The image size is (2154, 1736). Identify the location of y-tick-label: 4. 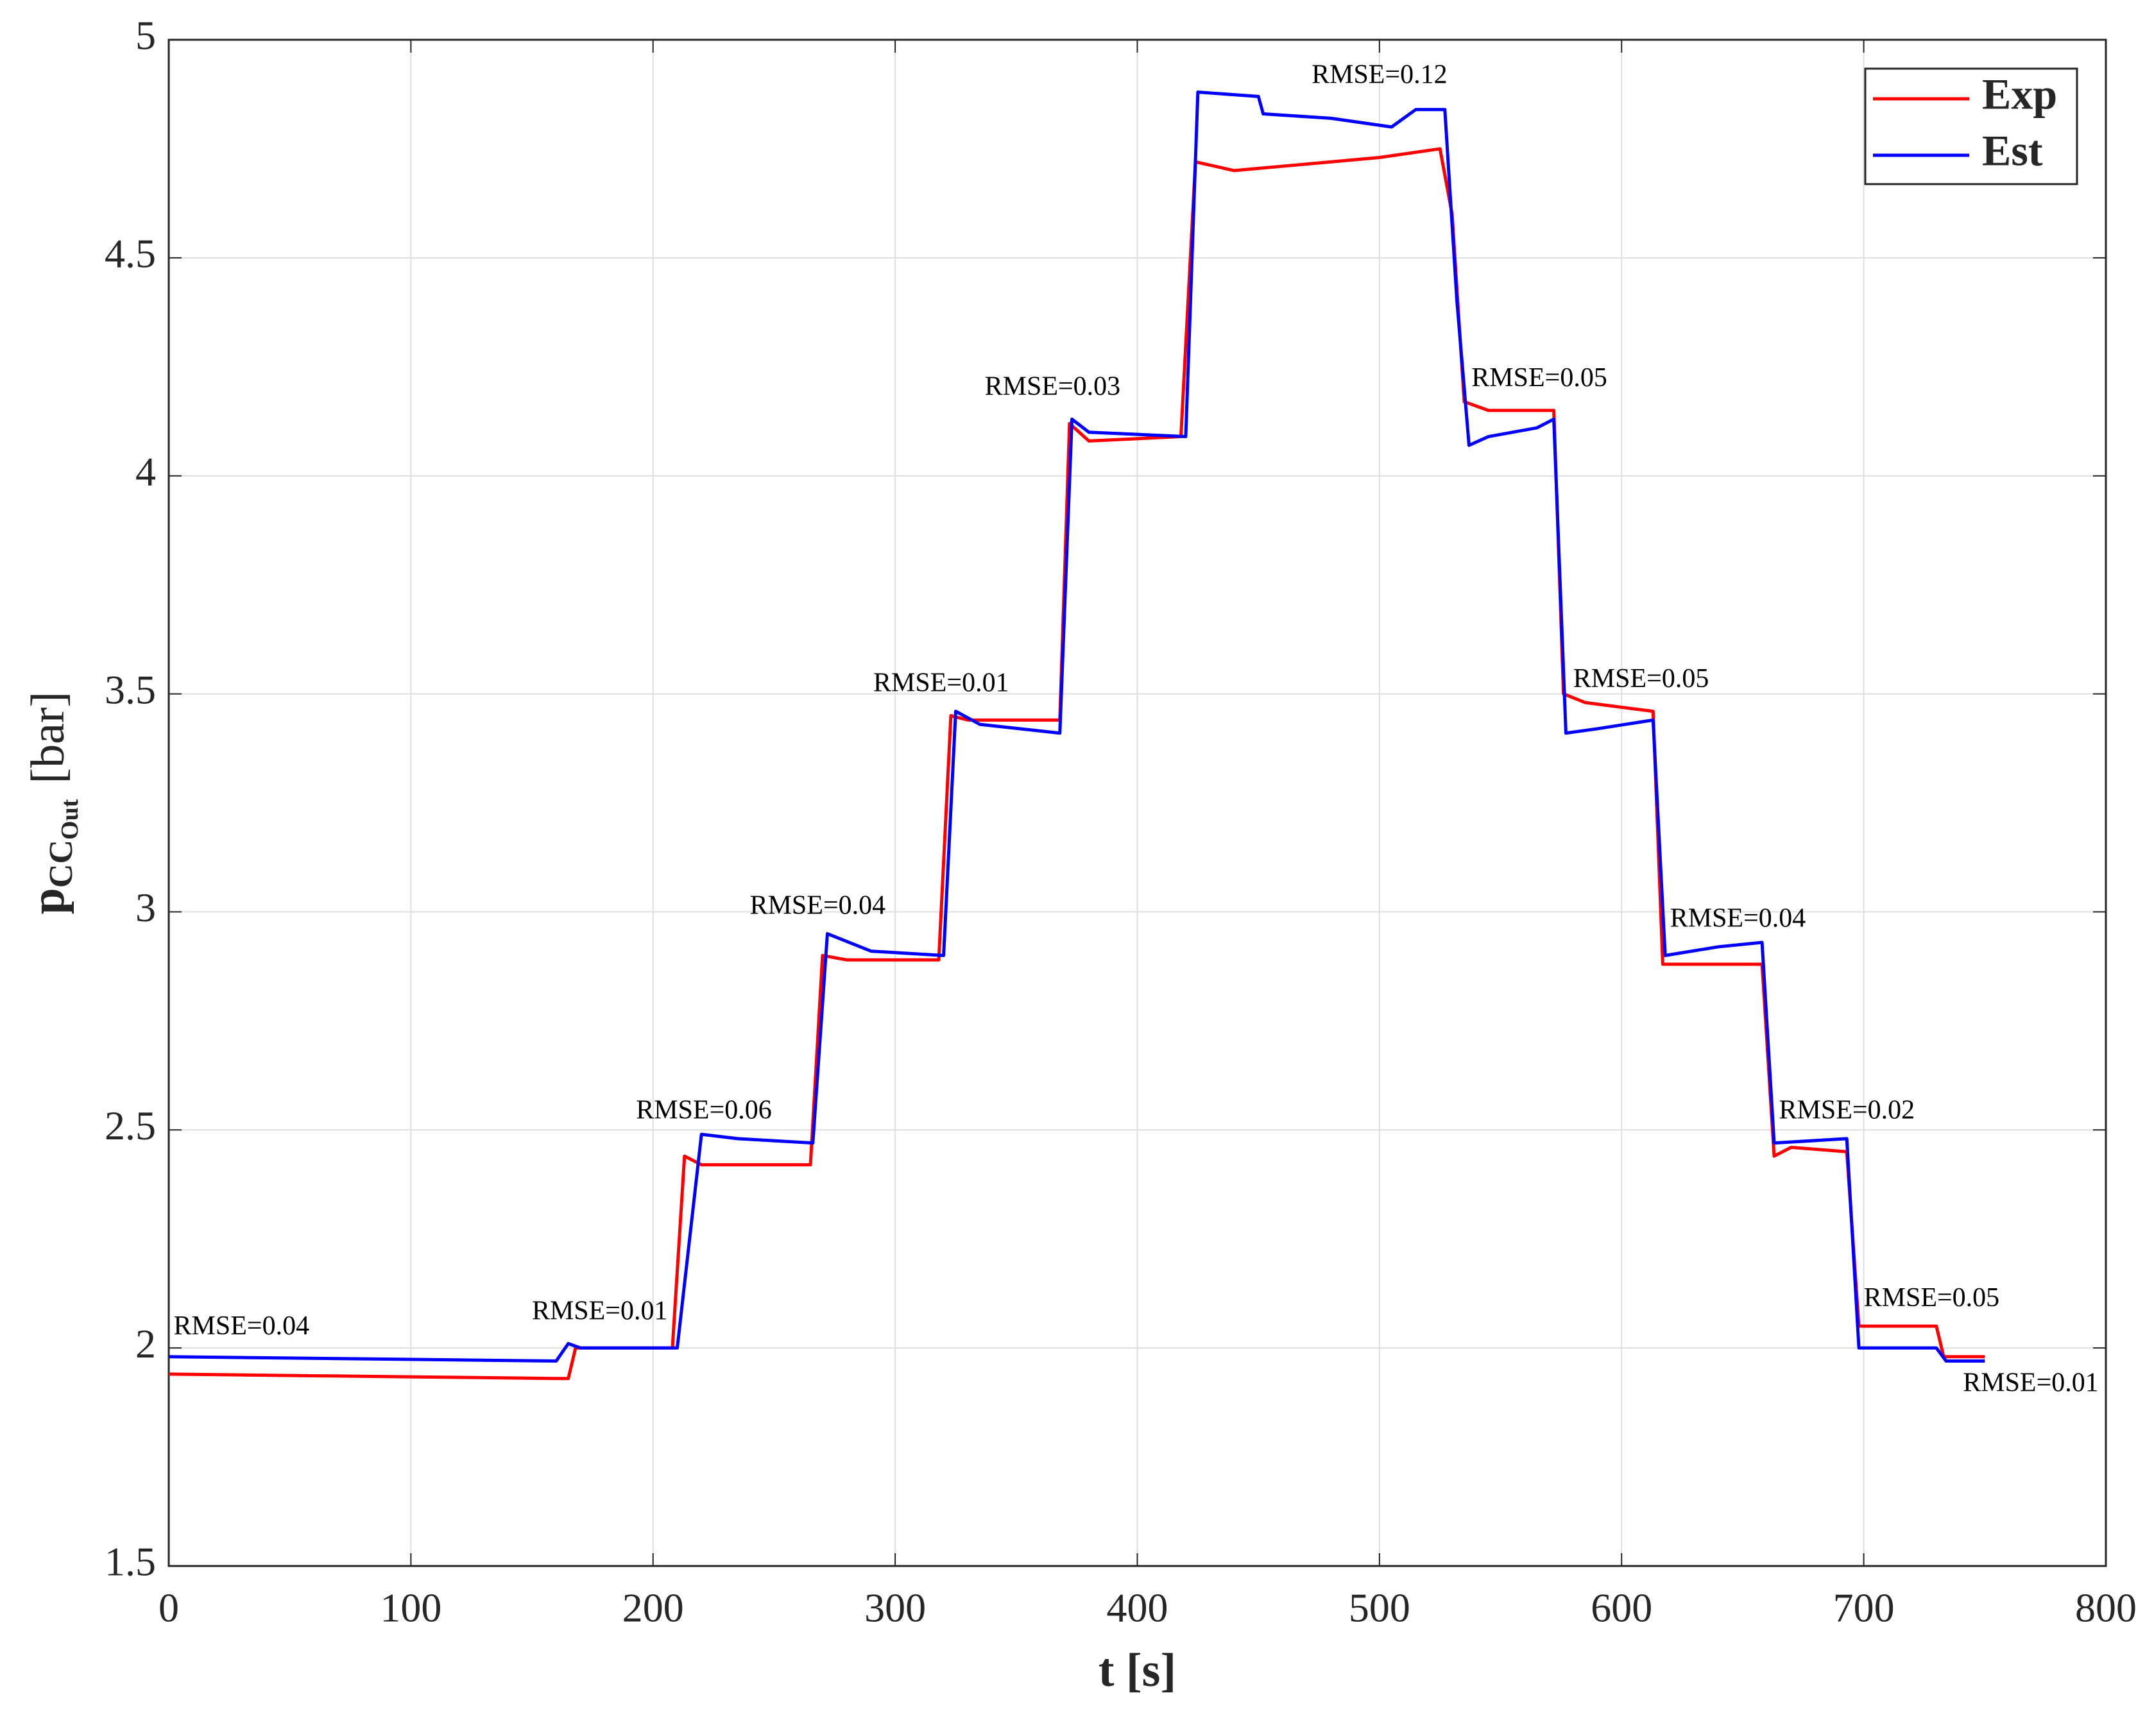
(145, 471).